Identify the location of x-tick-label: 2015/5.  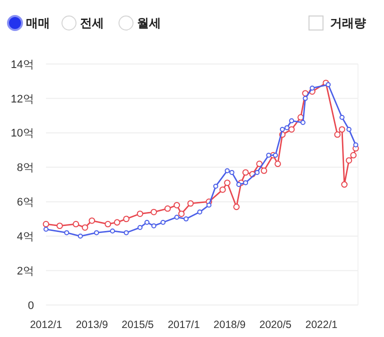
(138, 325).